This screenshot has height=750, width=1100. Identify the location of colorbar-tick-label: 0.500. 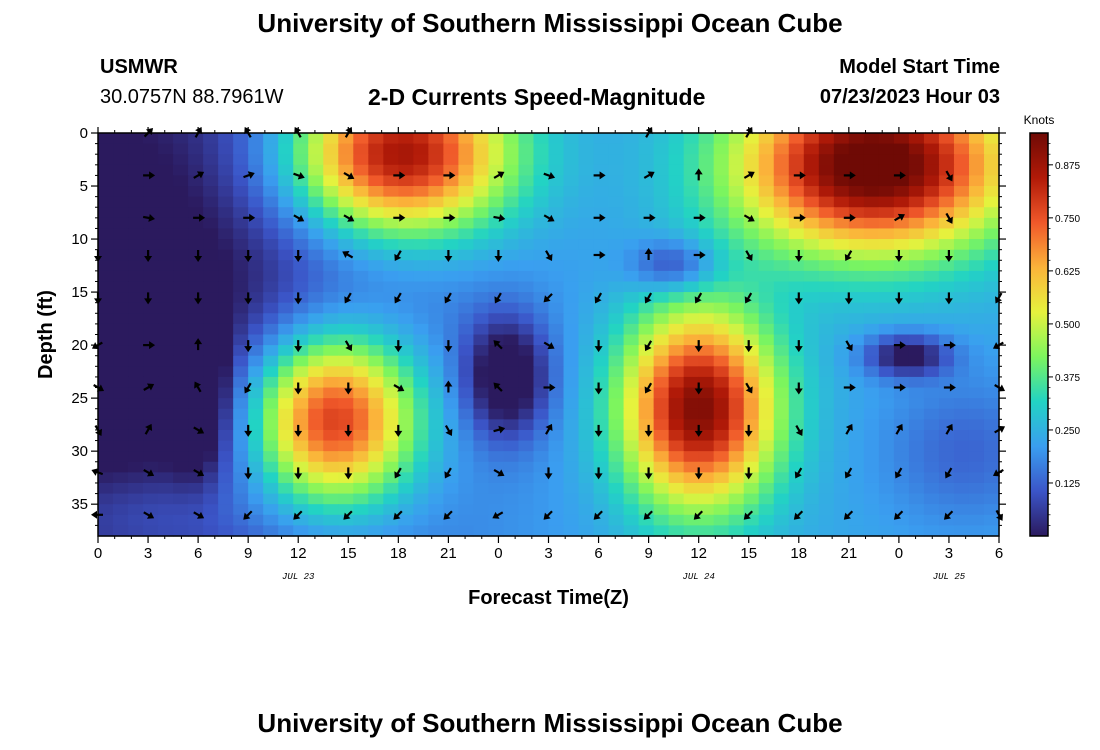
(1067, 325).